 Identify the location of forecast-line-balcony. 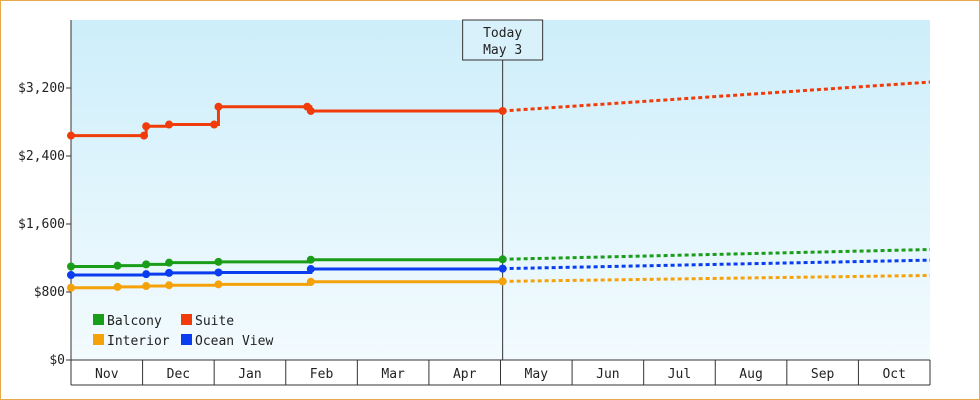
(716, 254).